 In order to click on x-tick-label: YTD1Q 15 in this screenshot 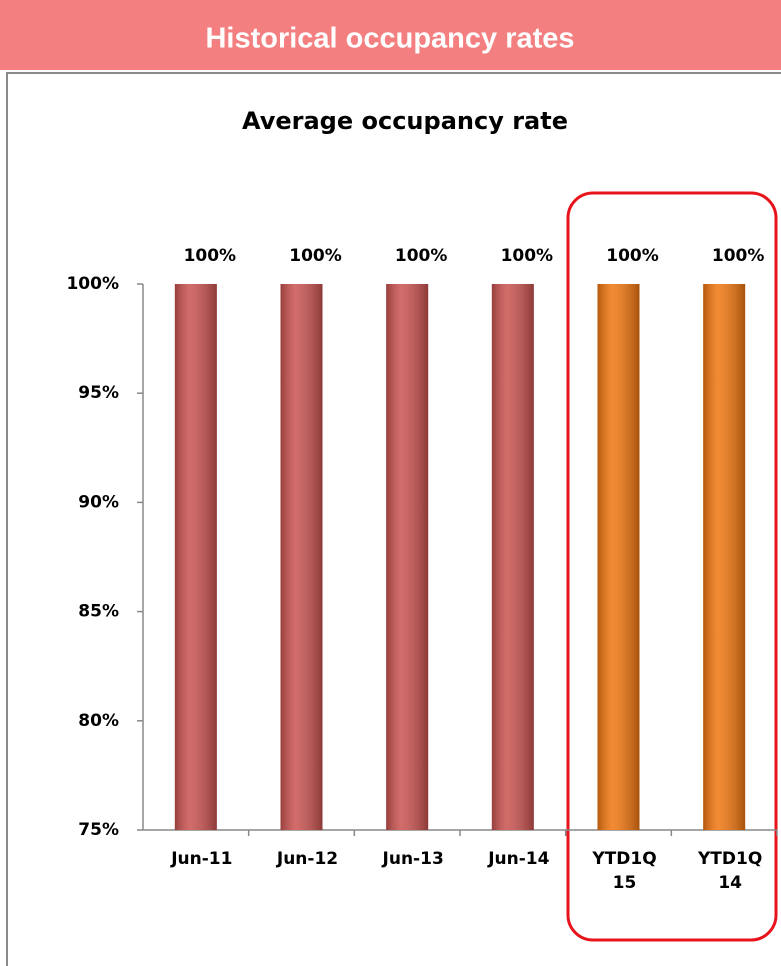, I will do `click(624, 871)`.